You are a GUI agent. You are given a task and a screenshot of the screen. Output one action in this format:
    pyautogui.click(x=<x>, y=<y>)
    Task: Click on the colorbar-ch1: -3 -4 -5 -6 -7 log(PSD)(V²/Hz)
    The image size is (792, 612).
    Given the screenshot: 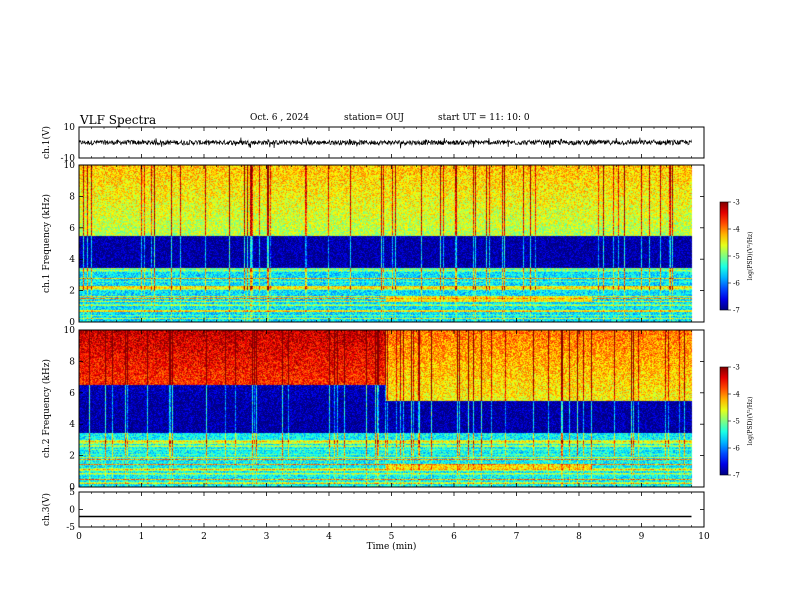 What is the action you would take?
    pyautogui.click(x=736, y=257)
    